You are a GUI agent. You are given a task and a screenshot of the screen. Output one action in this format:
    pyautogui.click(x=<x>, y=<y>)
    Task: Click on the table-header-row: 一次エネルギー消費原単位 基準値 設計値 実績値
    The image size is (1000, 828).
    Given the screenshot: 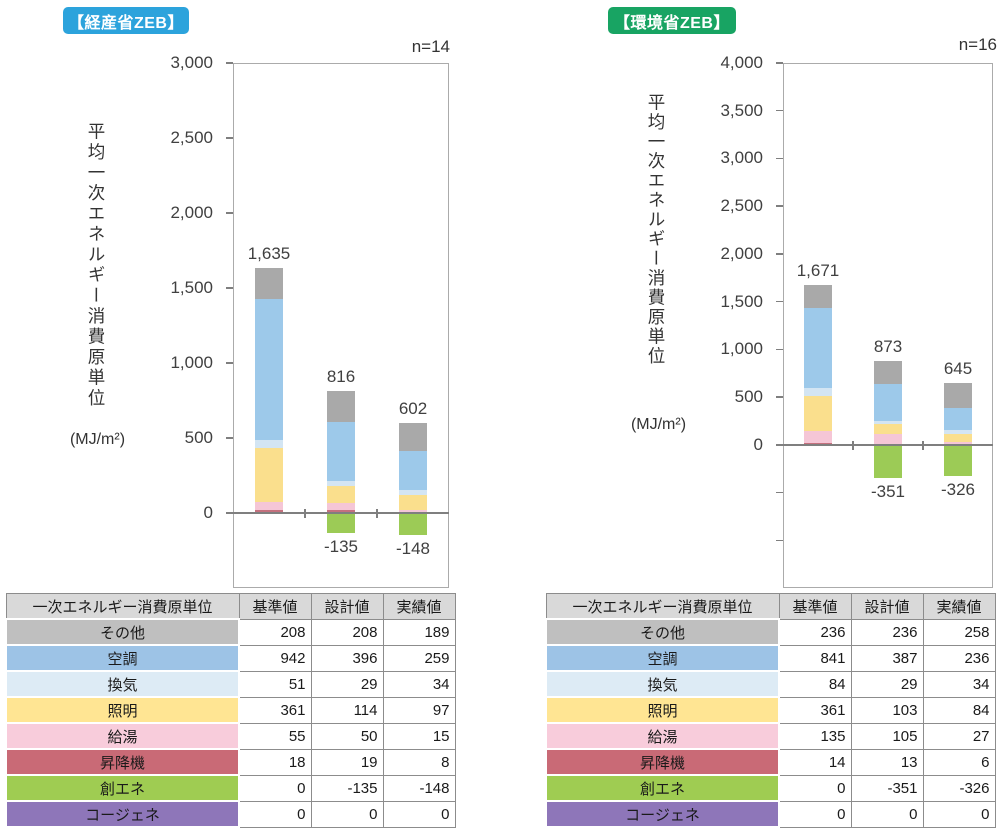 What is the action you would take?
    pyautogui.click(x=230, y=606)
    